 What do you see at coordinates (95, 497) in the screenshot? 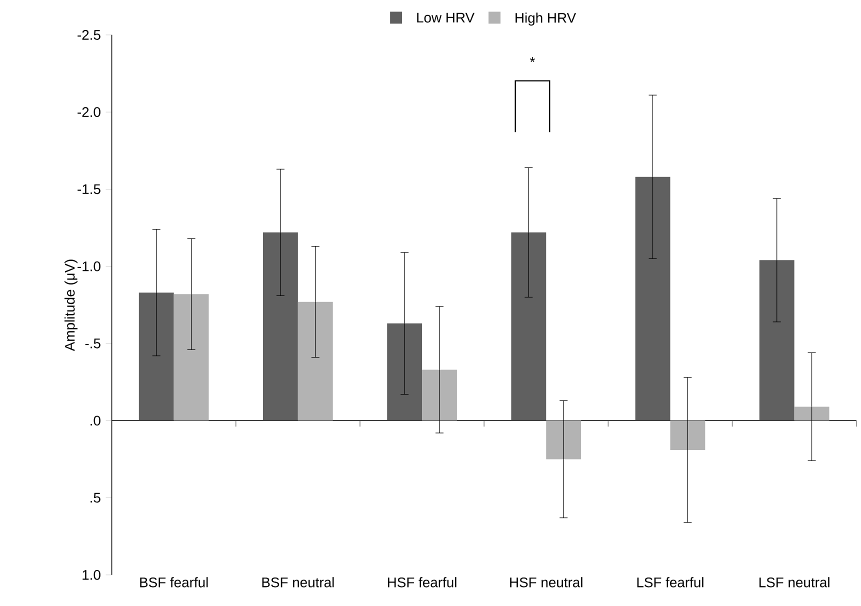
I see `y-tick-label: .5` at bounding box center [95, 497].